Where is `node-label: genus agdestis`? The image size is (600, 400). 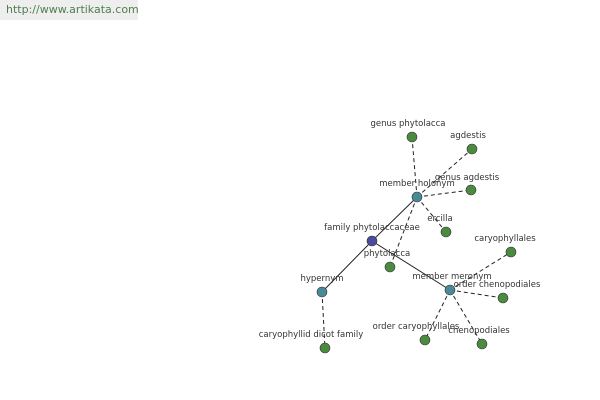
node-label: genus agdestis is located at coordinates (467, 178).